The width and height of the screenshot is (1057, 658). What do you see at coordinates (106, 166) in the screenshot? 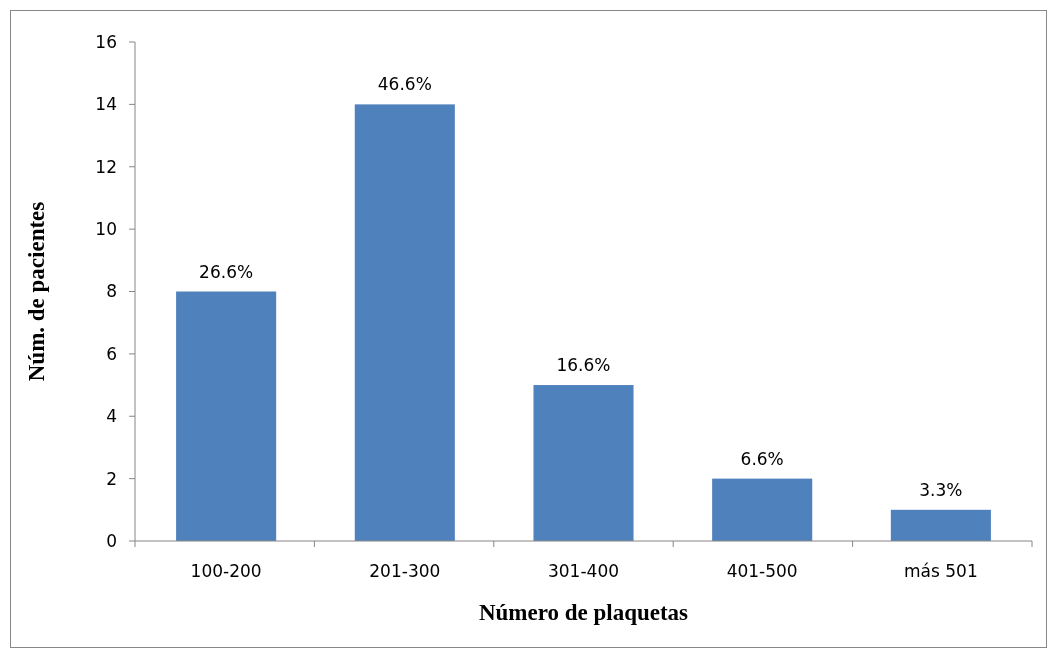
I see `y-tick-label: 12` at bounding box center [106, 166].